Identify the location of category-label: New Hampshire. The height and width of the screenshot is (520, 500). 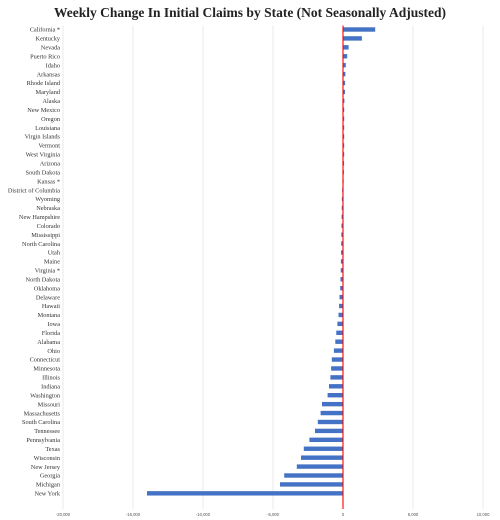
(39, 217).